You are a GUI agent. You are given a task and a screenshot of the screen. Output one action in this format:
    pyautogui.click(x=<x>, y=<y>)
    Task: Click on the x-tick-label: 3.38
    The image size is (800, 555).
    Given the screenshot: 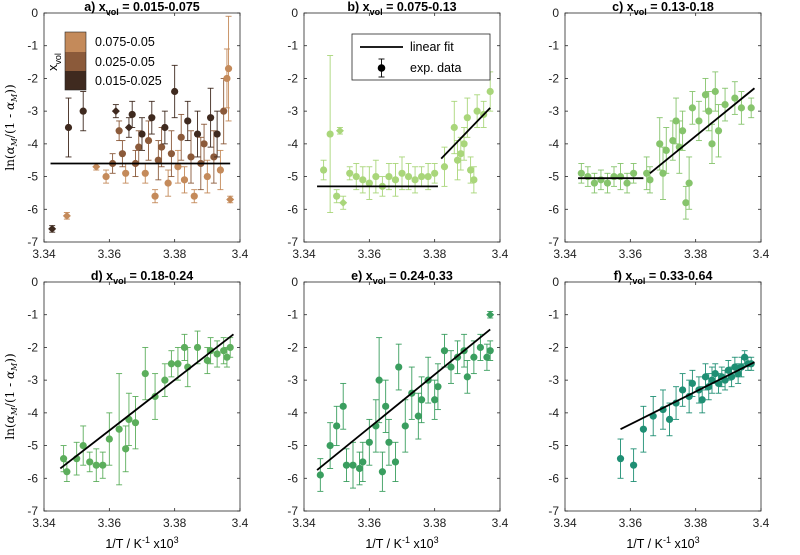 What is the action you would take?
    pyautogui.click(x=696, y=523)
    